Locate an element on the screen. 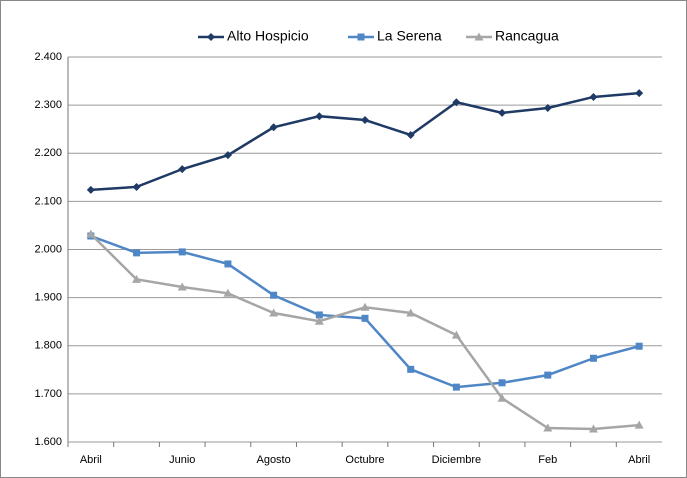 This screenshot has width=687, height=478. x-tick-label: Feb is located at coordinates (547, 460).